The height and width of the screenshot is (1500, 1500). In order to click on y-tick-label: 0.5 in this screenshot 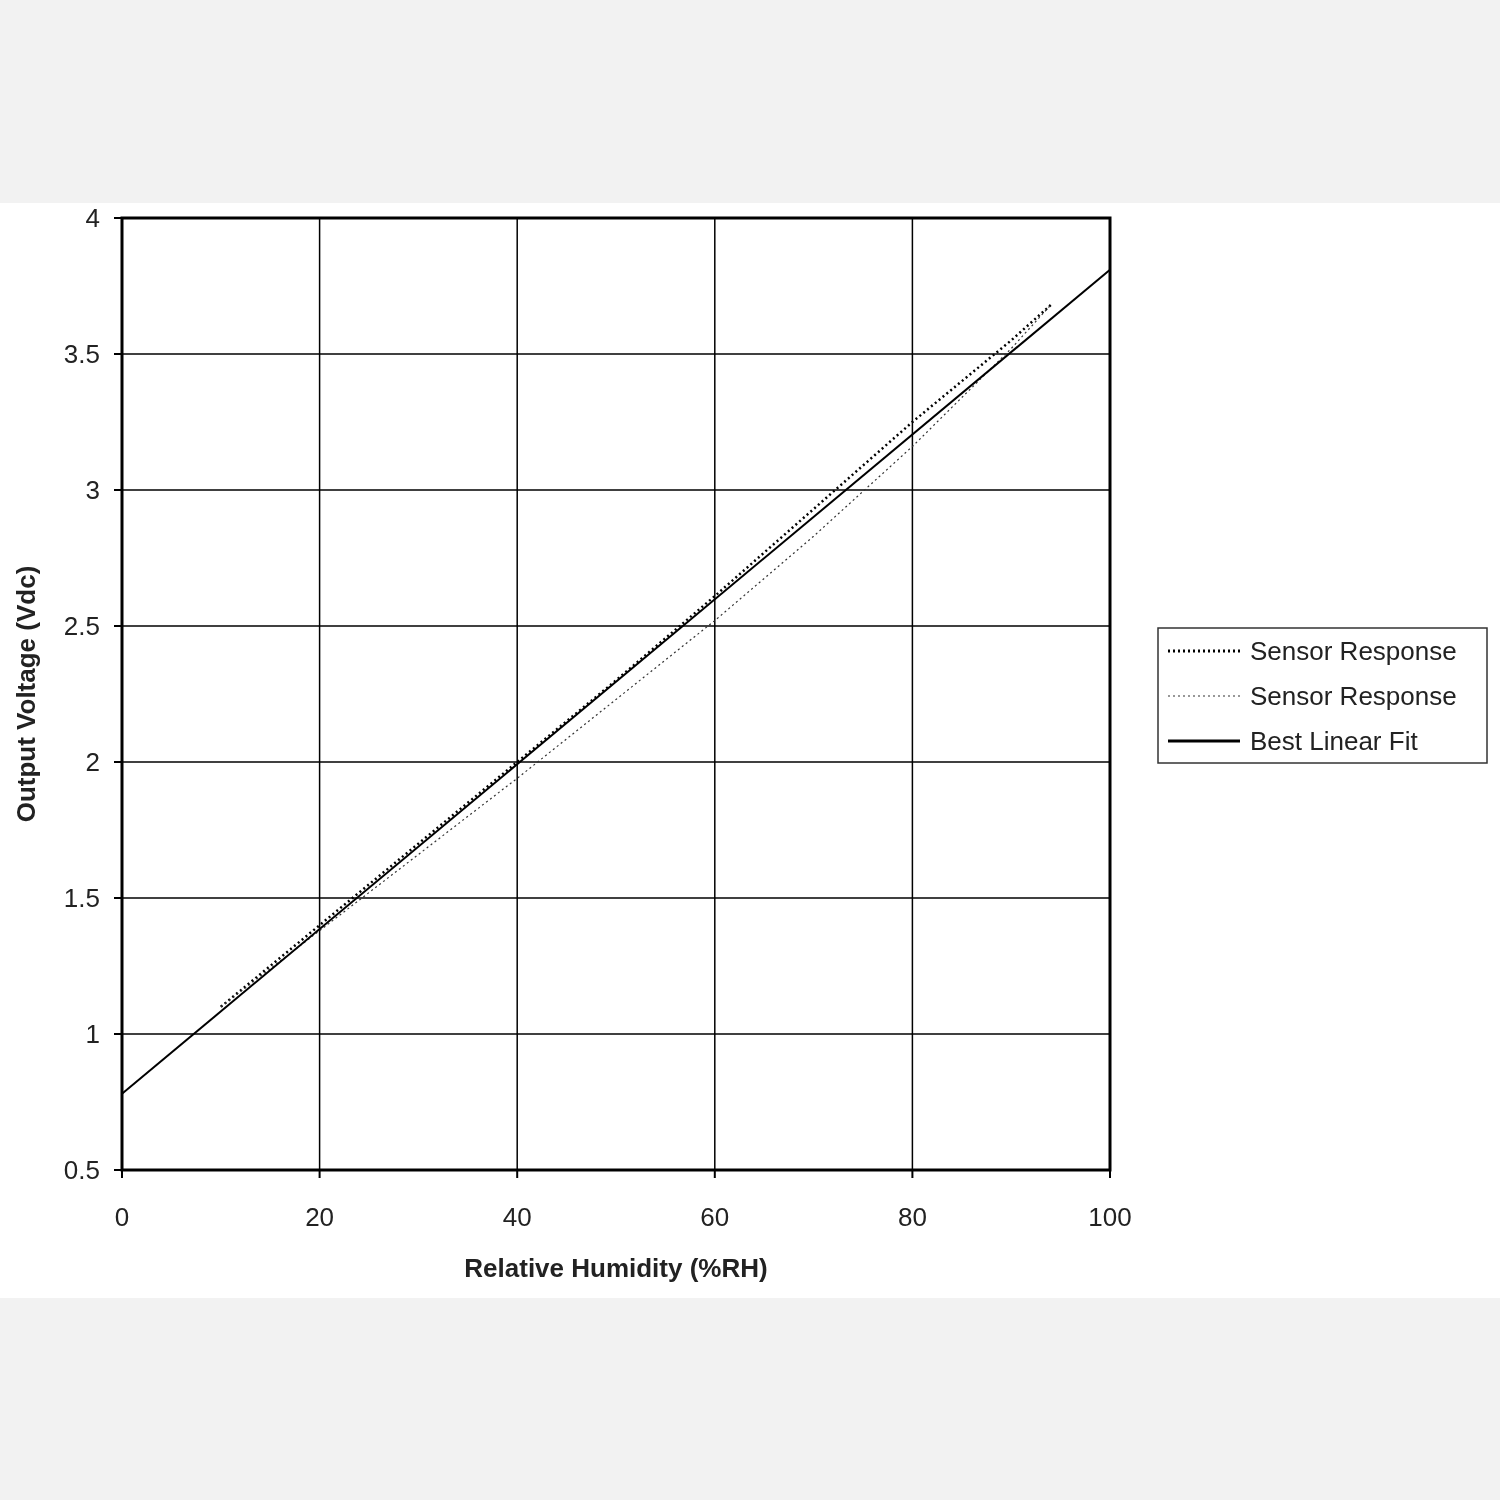, I will do `click(81, 1170)`.